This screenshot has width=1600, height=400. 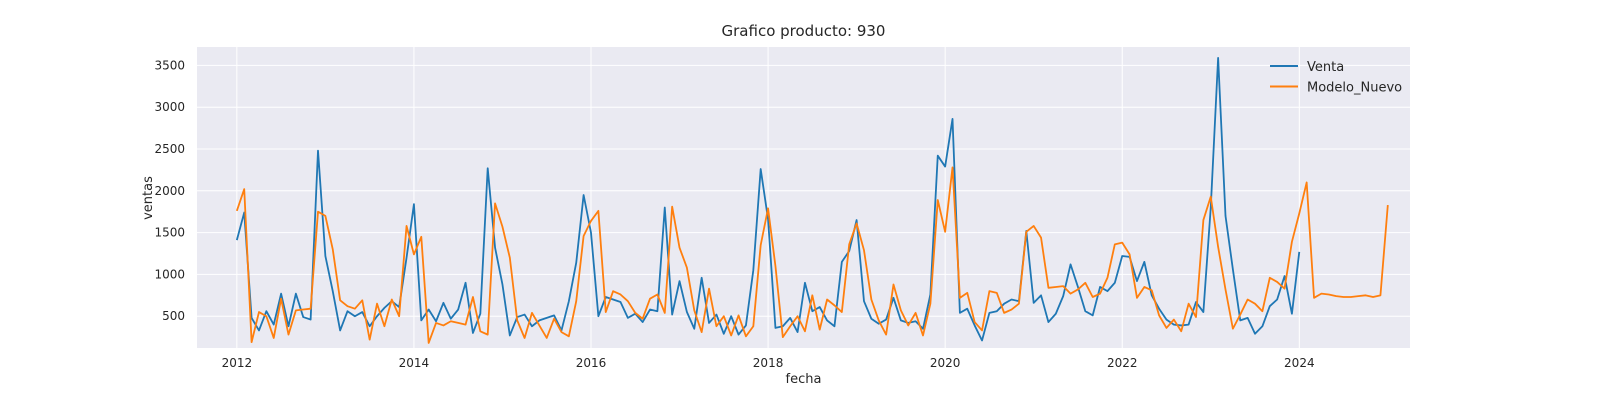 What do you see at coordinates (1336, 78) in the screenshot?
I see `legend: Venta Modelo_Nuevo` at bounding box center [1336, 78].